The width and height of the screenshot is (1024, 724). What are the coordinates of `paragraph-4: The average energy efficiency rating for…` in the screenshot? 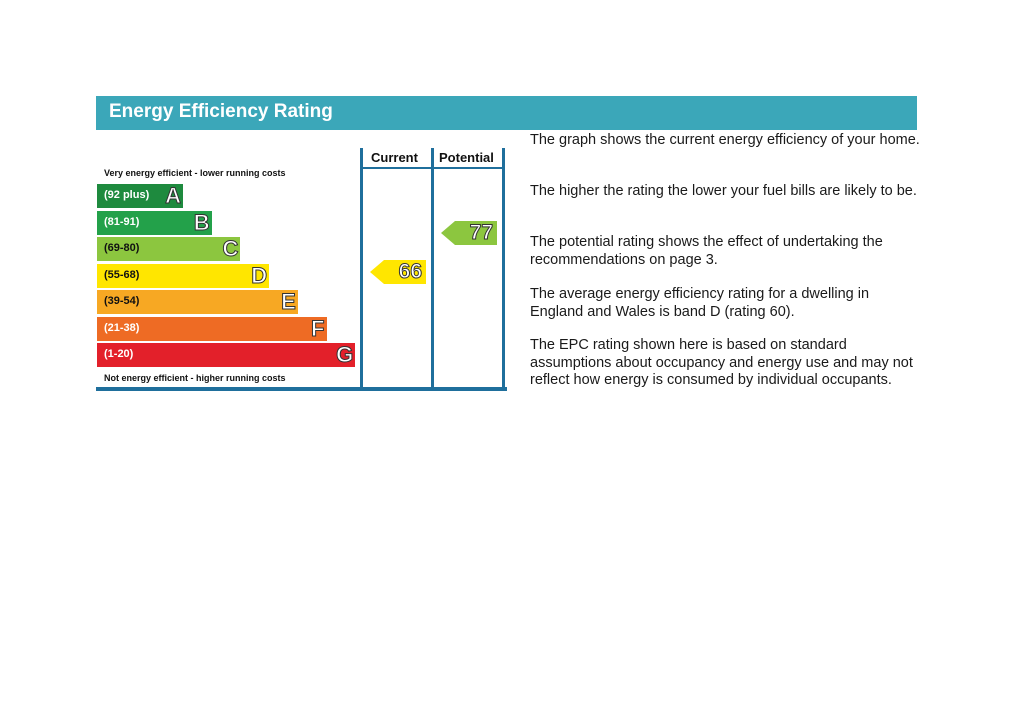 It's located at (700, 303).